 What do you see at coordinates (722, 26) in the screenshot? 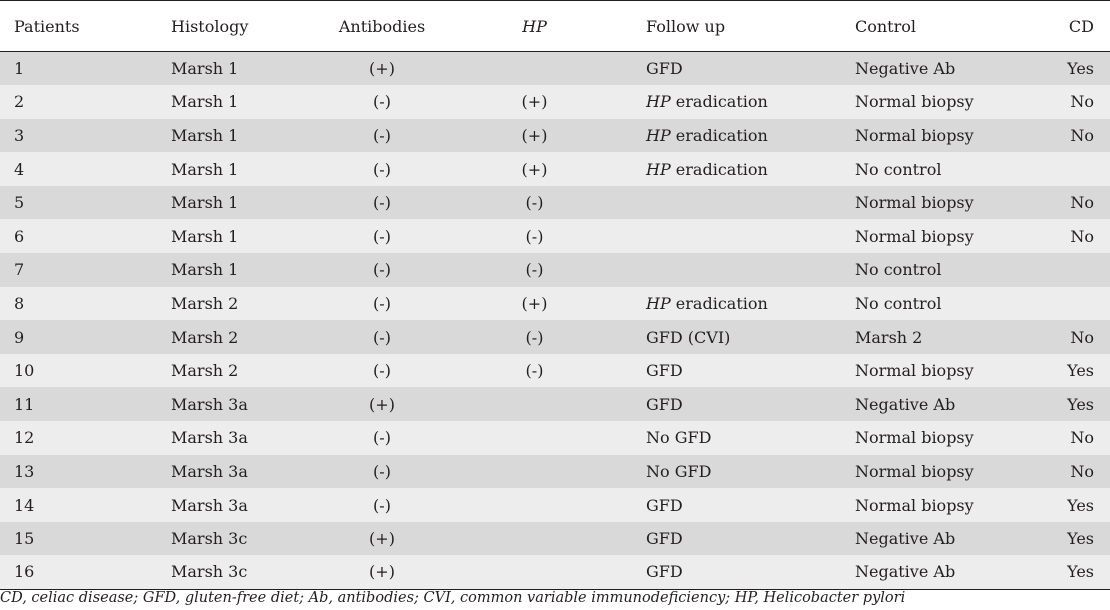
I see `header-follow-up: Follow up` at bounding box center [722, 26].